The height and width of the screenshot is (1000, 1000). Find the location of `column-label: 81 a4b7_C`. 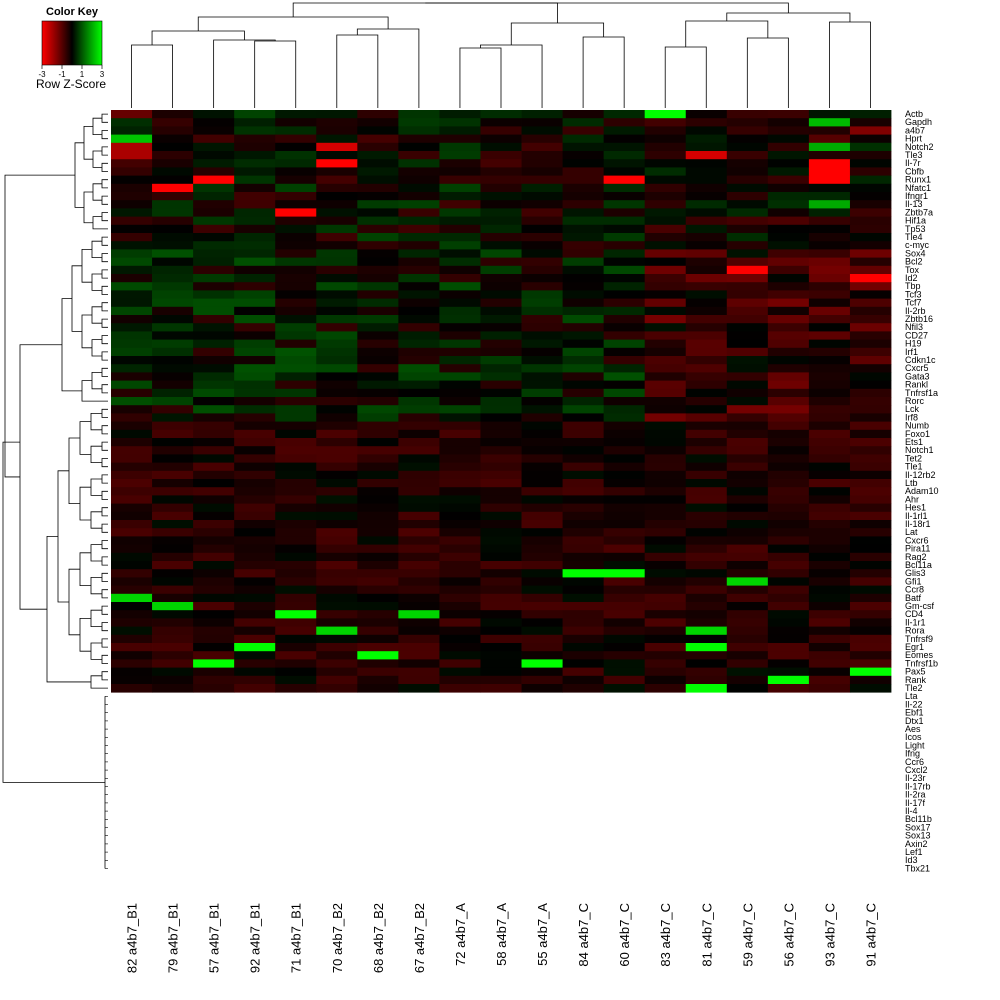

column-label: 81 a4b7_C is located at coordinates (706, 935).